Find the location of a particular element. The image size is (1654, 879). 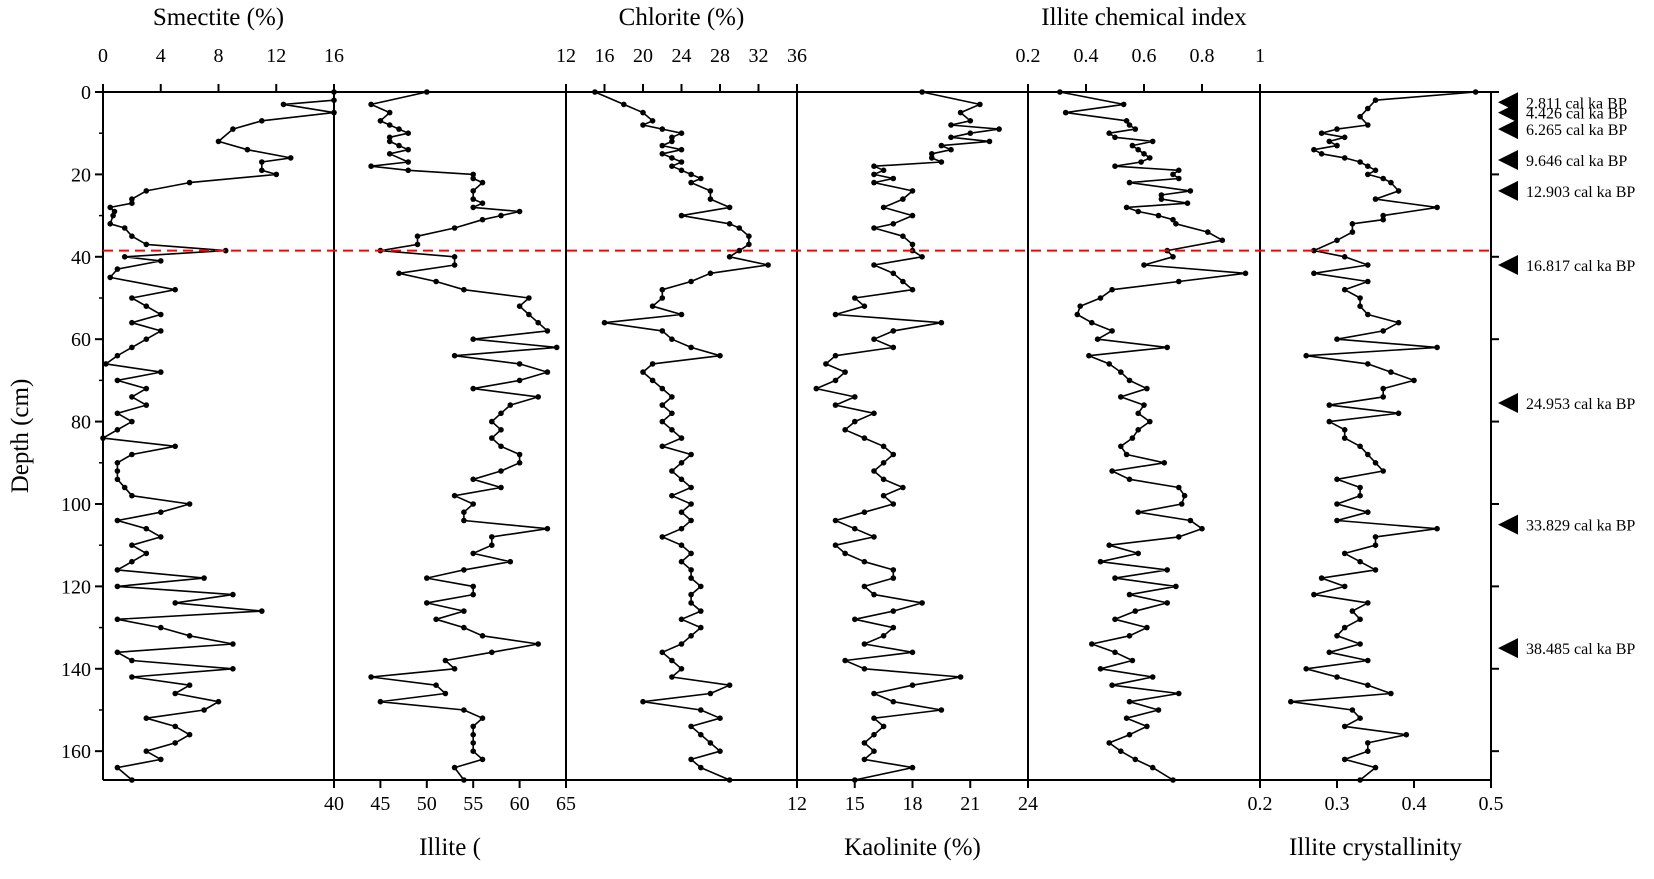

smectite-tick-label: 16 is located at coordinates (334, 56).